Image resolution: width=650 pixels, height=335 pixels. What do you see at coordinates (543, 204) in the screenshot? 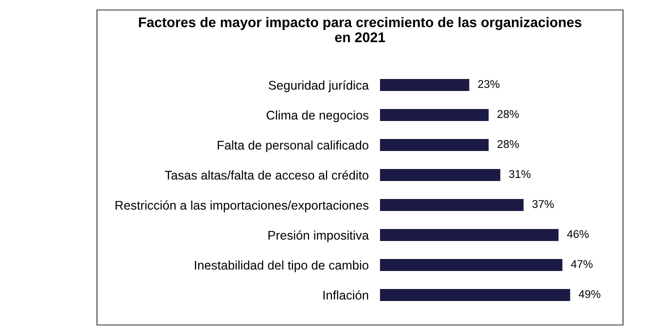
I see `data-label: 37%` at bounding box center [543, 204].